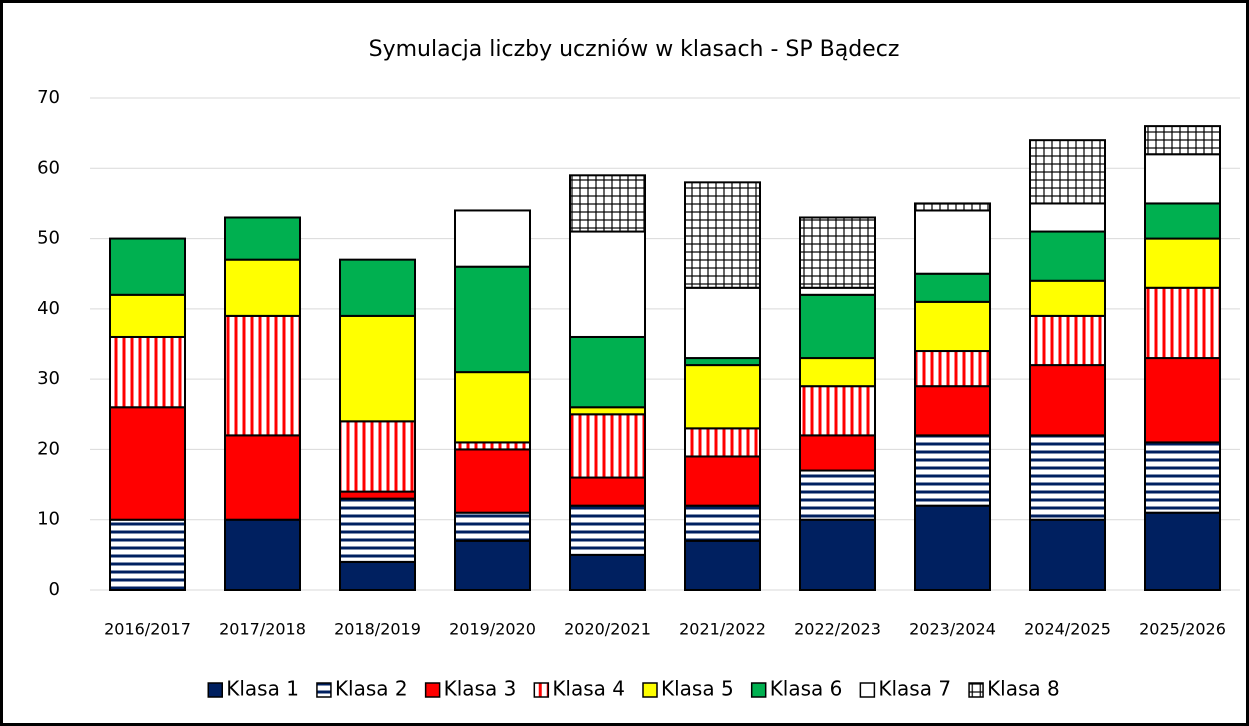 The height and width of the screenshot is (726, 1249). Describe the element at coordinates (48, 519) in the screenshot. I see `y-tick-label: 10` at that location.